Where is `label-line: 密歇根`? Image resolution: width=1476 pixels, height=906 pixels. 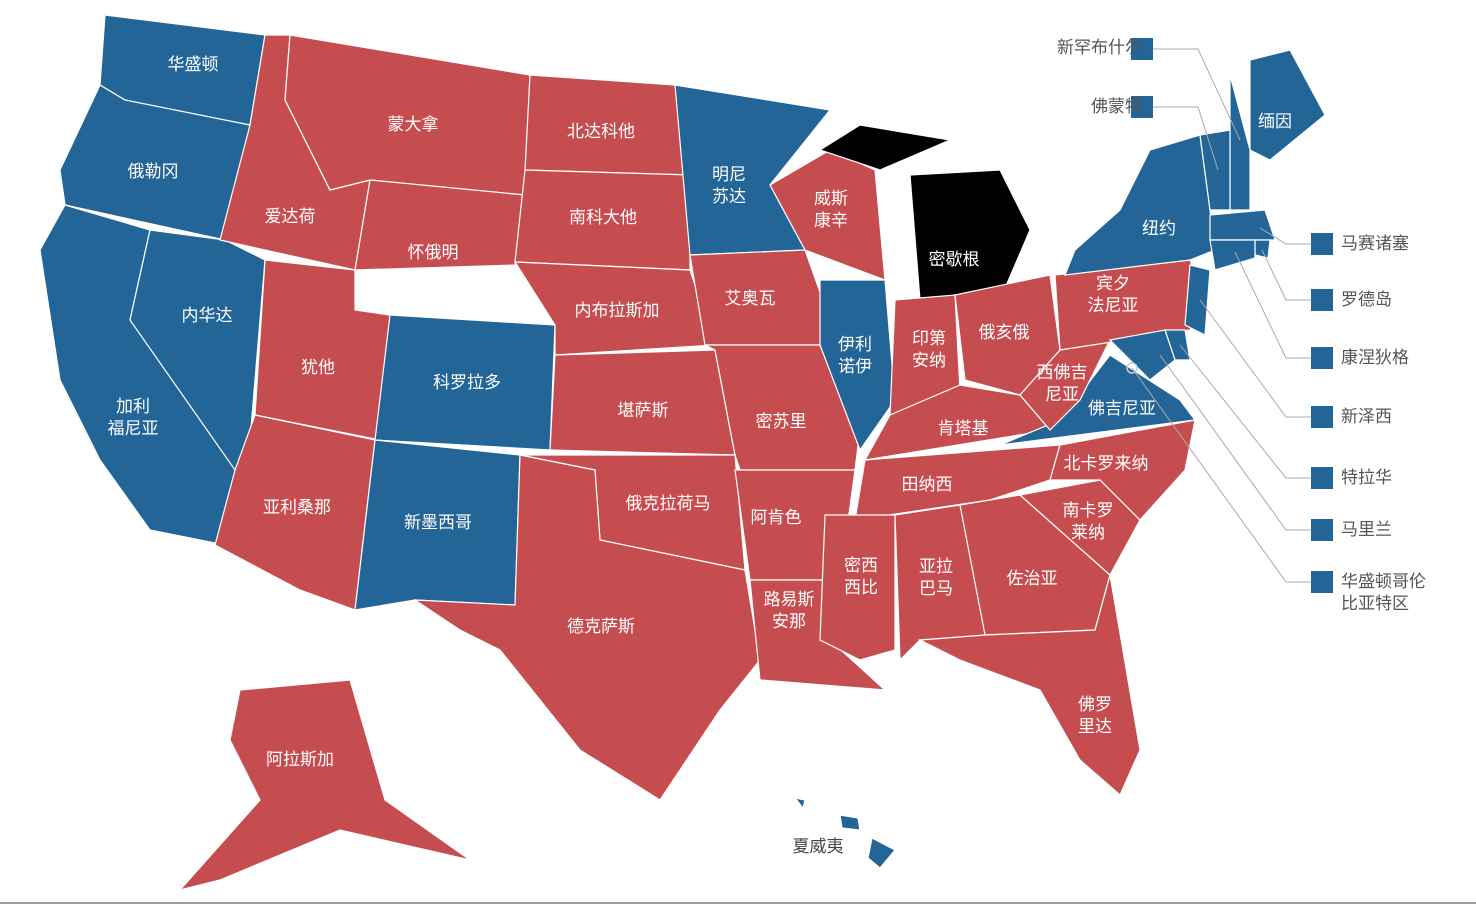
label-line: 密歇根 is located at coordinates (954, 260).